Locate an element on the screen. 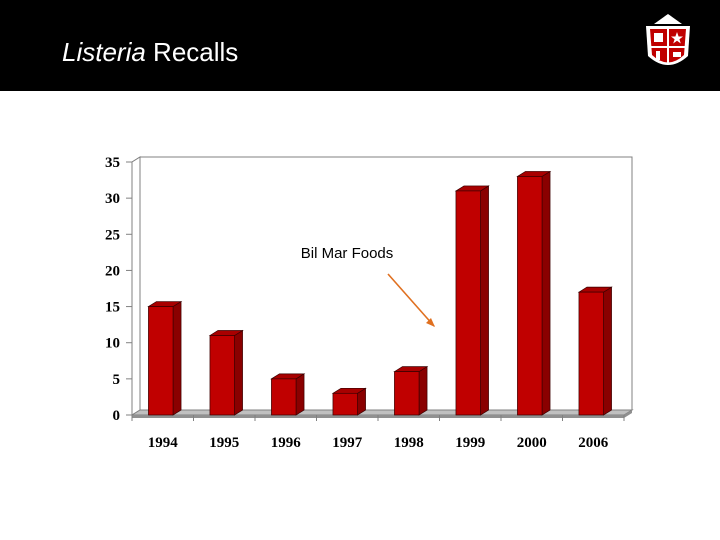 The height and width of the screenshot is (540, 720). y-axis-tick-labels: 0 5 10 15 20 25 30 35 is located at coordinates (112, 289).